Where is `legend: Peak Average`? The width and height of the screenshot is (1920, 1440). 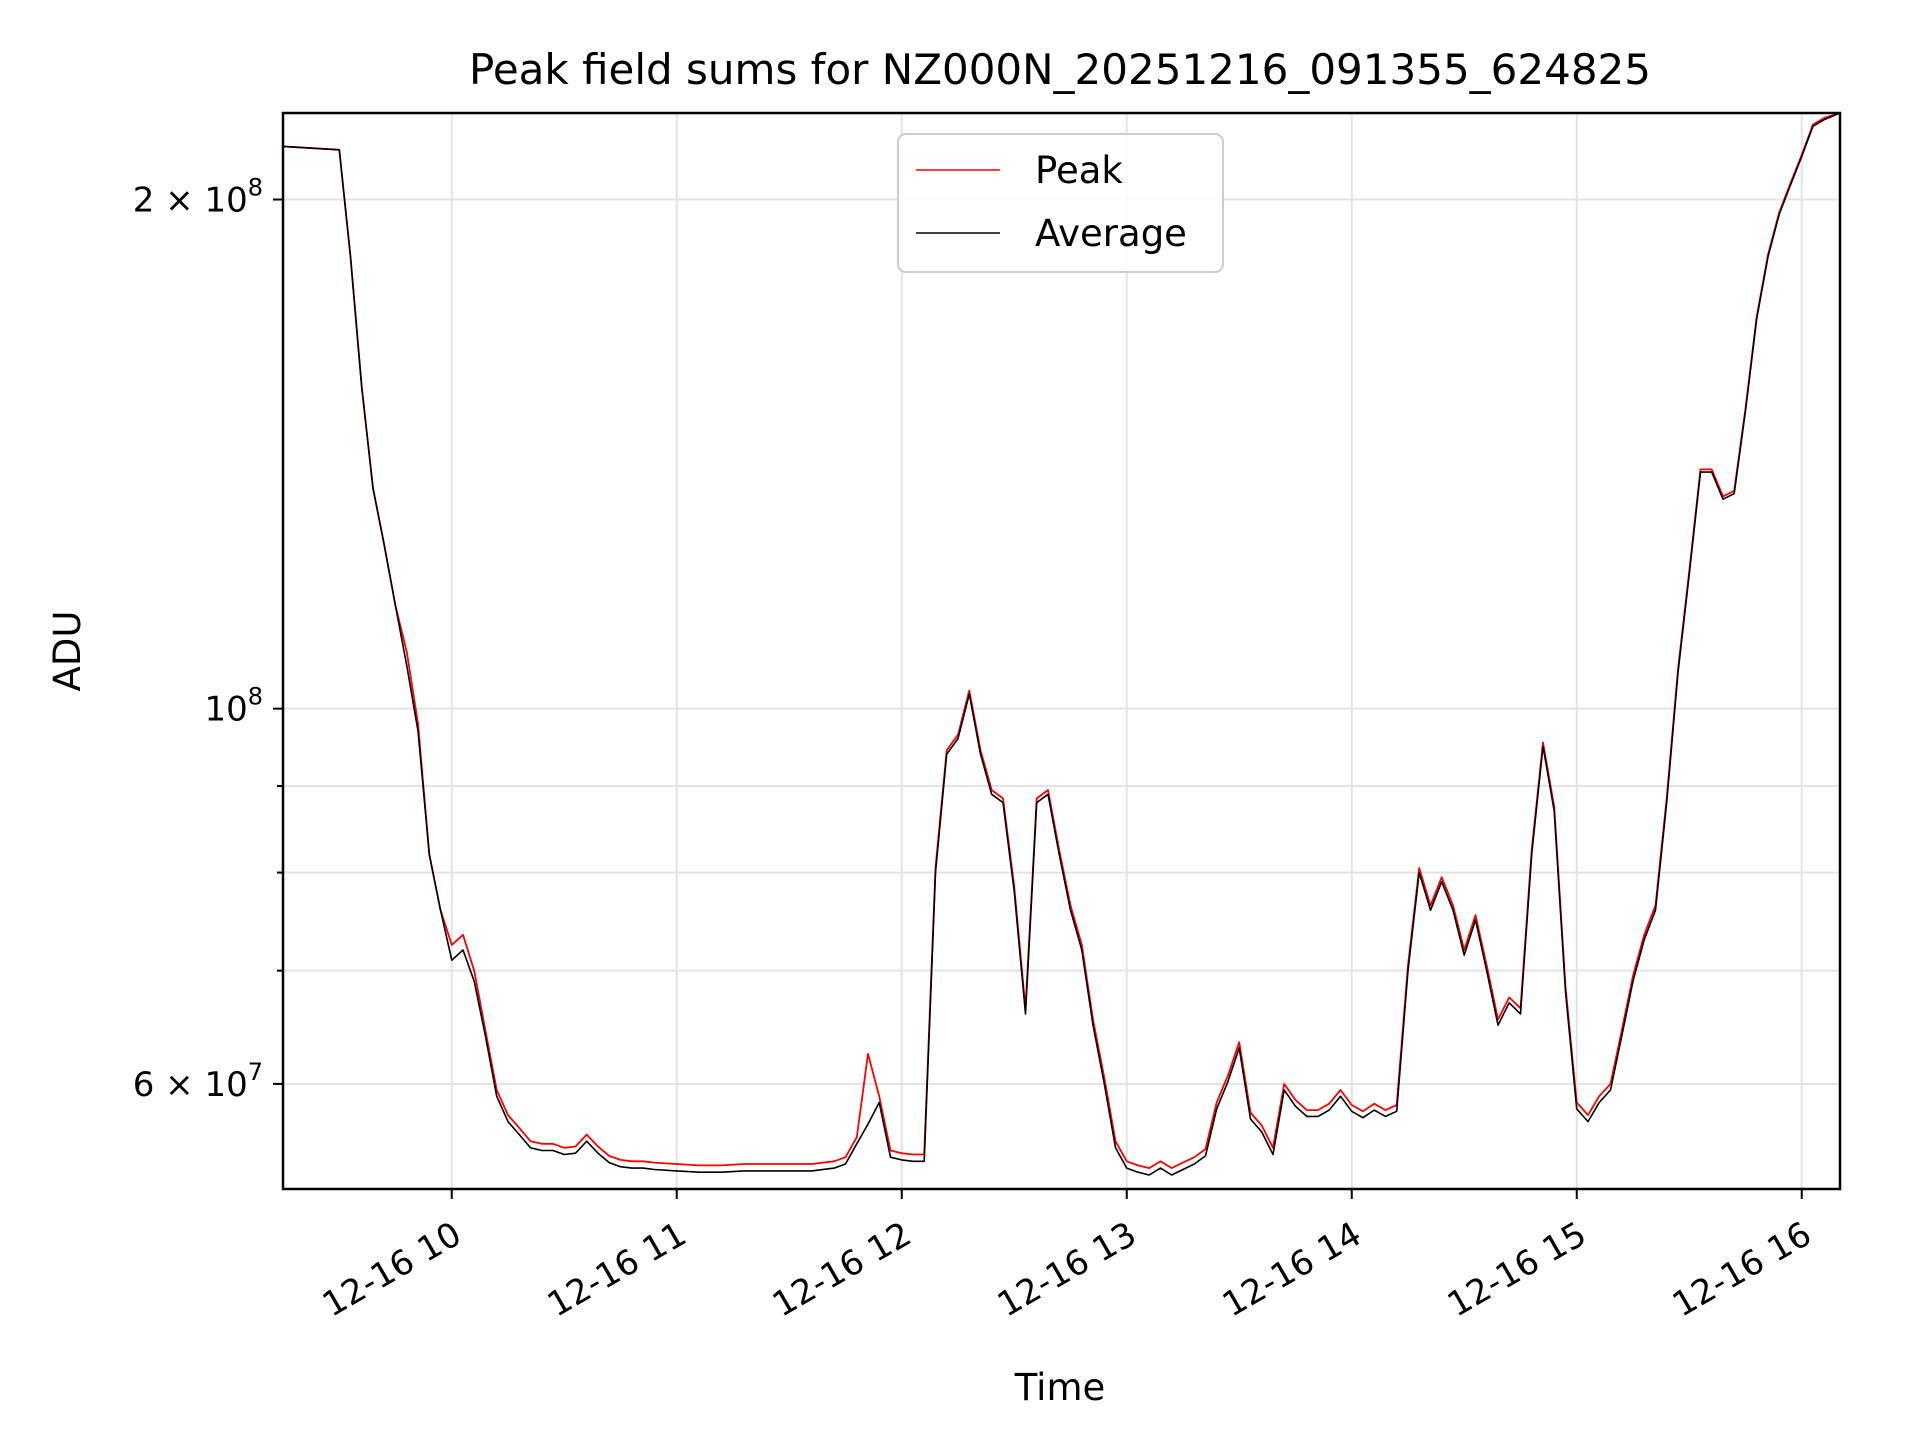
legend: Peak Average is located at coordinates (1060, 203).